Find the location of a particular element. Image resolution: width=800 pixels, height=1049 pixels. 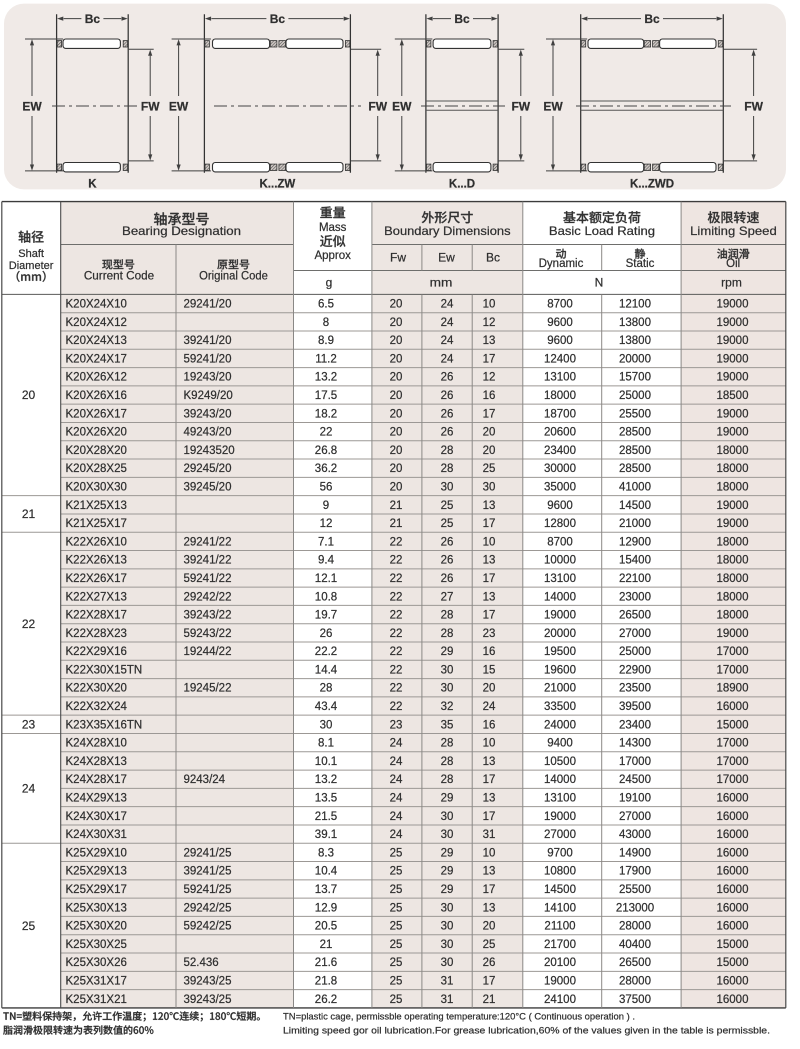

svg-text: K24X30X17 is located at coordinates (96, 817).